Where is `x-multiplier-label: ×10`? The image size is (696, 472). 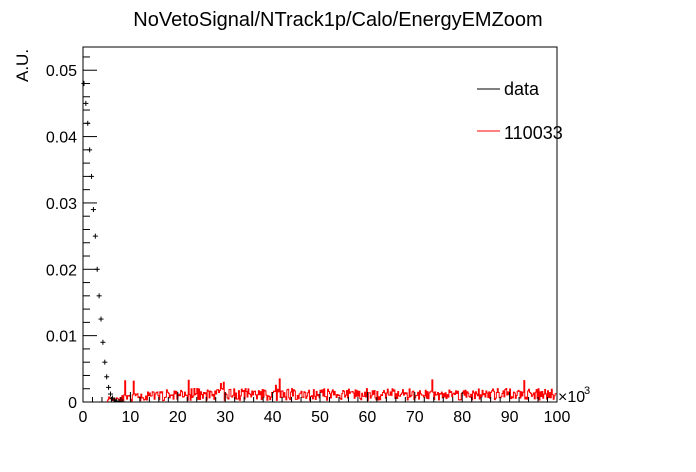 x-multiplier-label: ×10 is located at coordinates (571, 397).